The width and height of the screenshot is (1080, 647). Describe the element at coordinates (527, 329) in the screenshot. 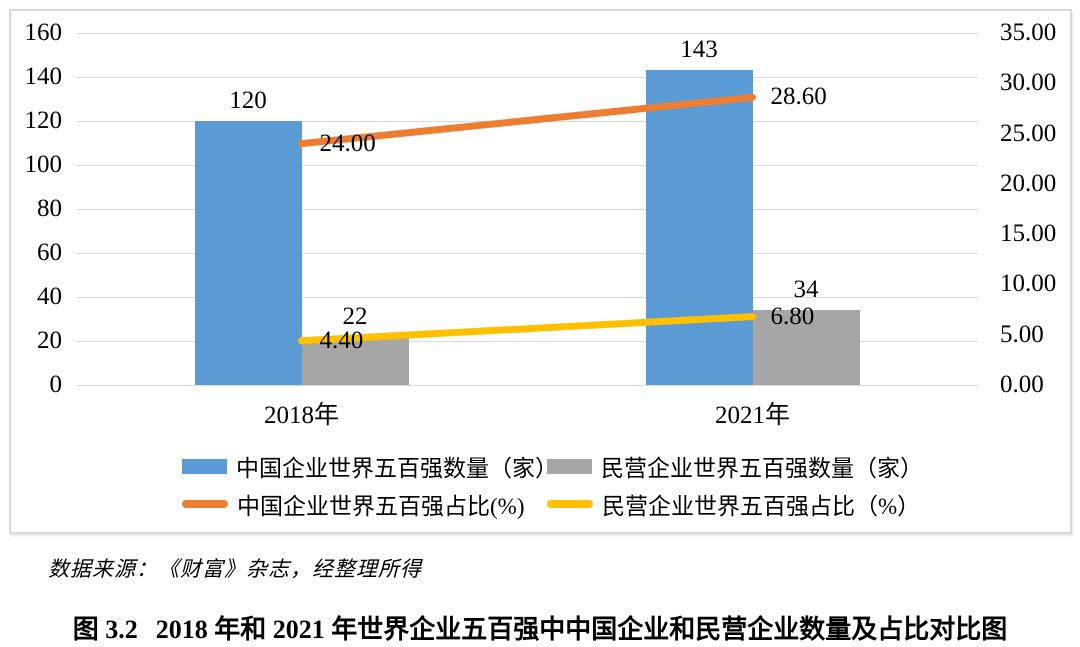

I see `line-private-share` at that location.